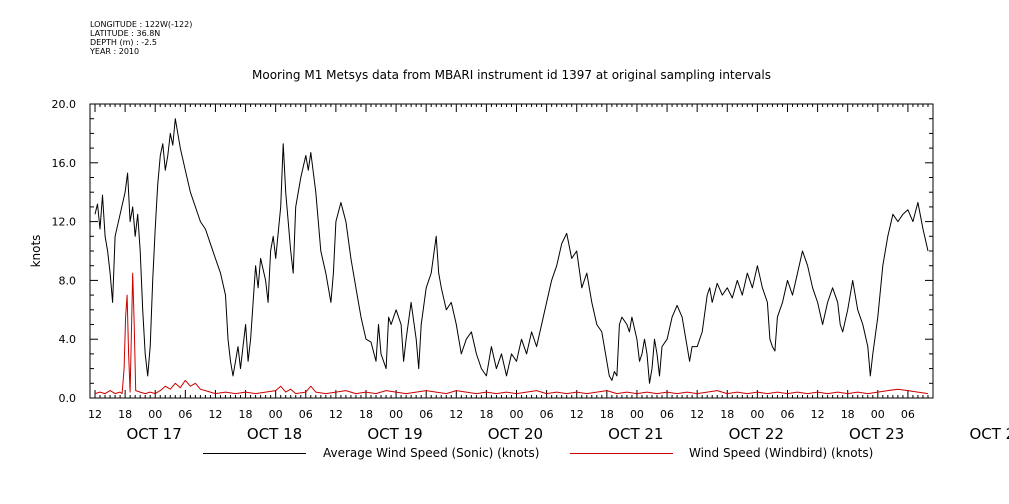 This screenshot has height=504, width=1009. Describe the element at coordinates (153, 434) in the screenshot. I see `day-label: OCT 17` at that location.